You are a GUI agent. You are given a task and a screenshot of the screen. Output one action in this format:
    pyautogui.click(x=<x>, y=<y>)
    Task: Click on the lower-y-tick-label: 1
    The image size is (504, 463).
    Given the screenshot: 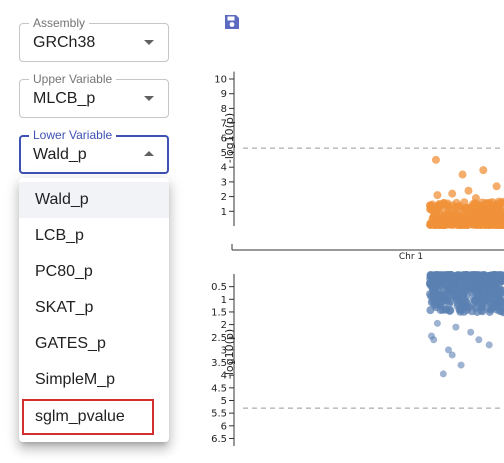 What is the action you would take?
    pyautogui.click(x=224, y=300)
    